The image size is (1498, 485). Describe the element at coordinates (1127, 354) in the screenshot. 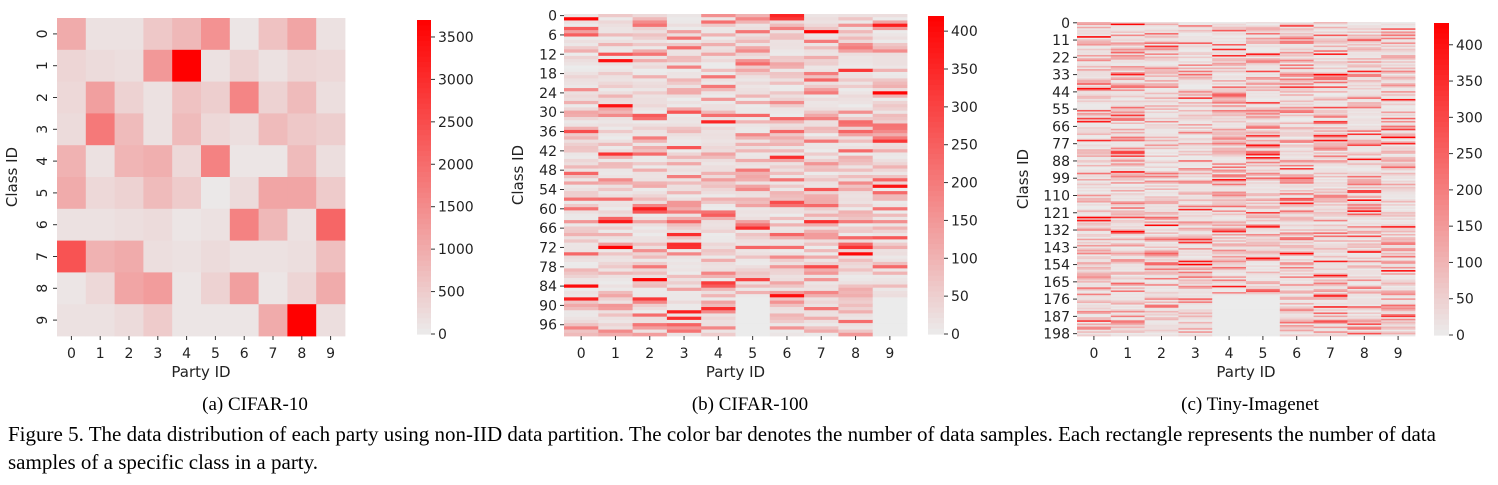

I see `x-tick-label: 1` at that location.